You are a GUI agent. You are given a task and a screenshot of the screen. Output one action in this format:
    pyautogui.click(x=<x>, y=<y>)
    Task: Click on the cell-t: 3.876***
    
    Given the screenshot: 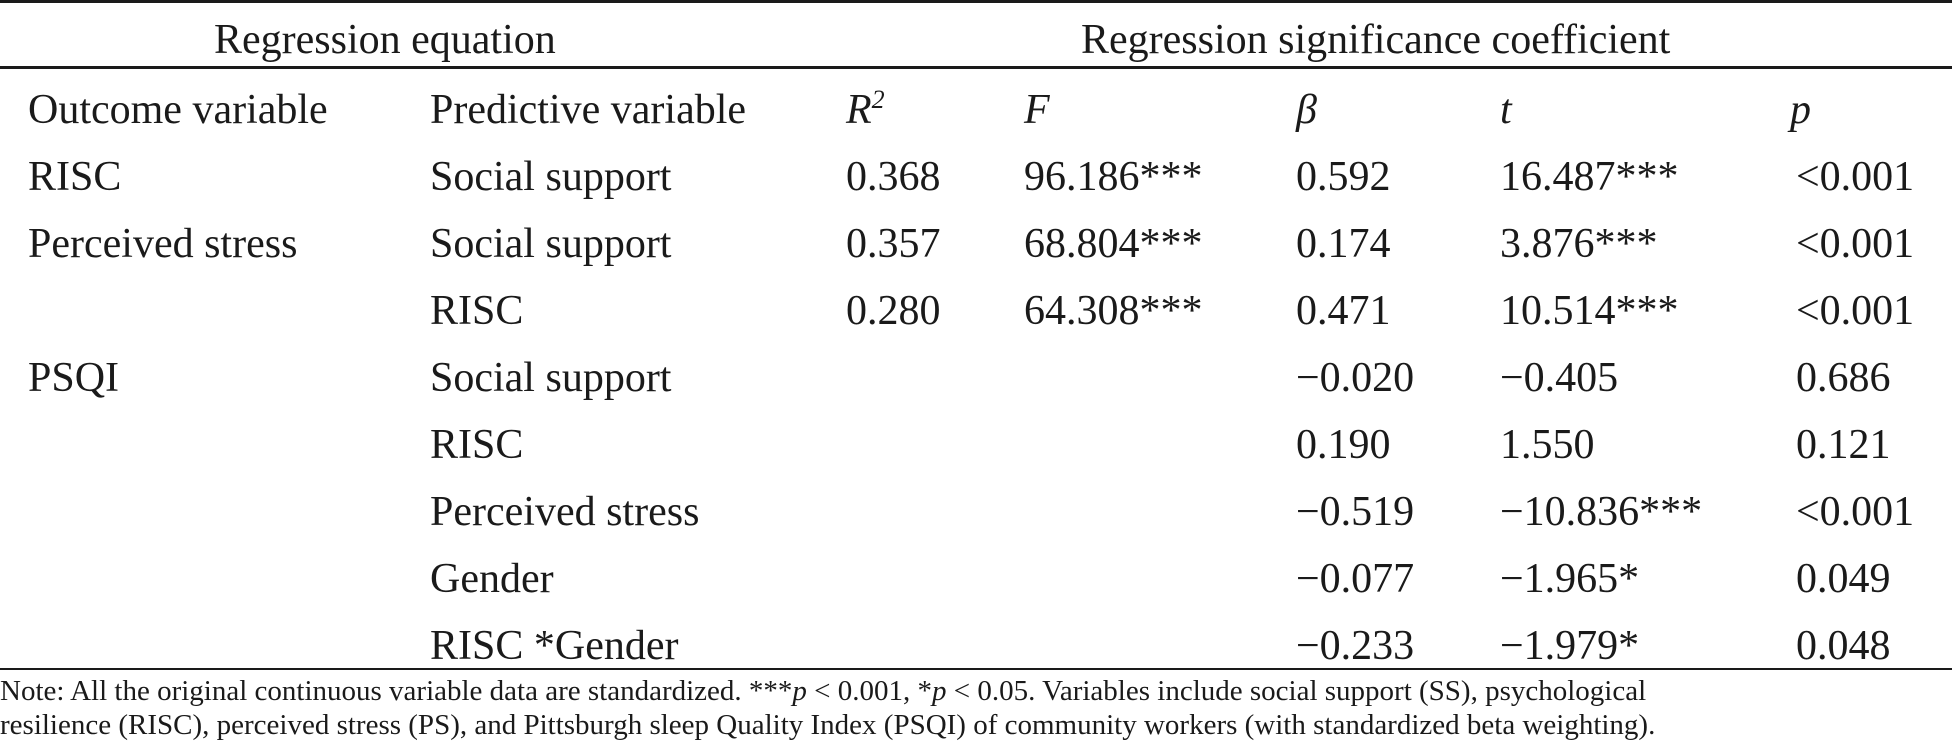 What is the action you would take?
    pyautogui.click(x=1579, y=244)
    